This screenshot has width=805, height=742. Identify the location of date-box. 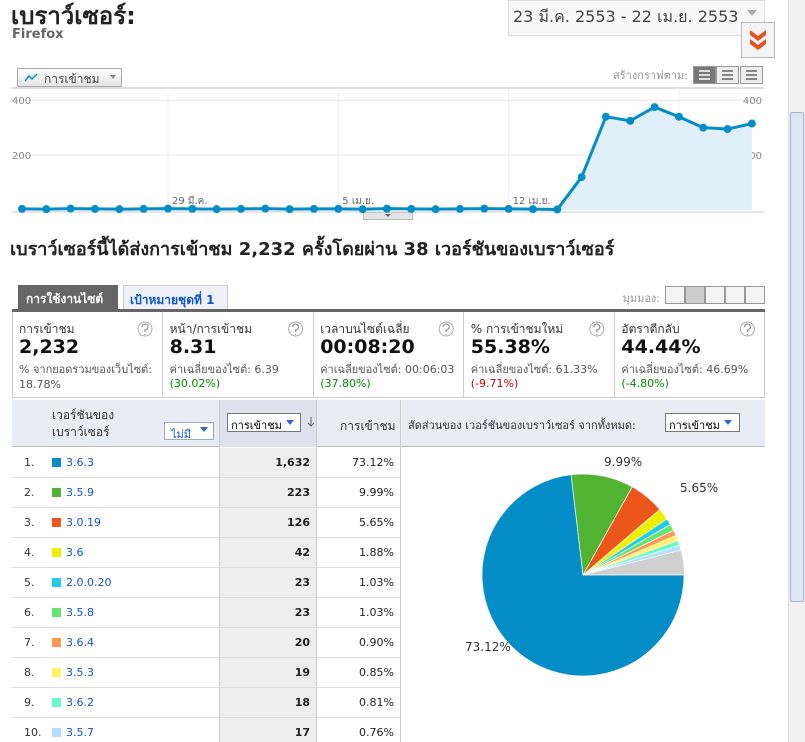
(636, 18).